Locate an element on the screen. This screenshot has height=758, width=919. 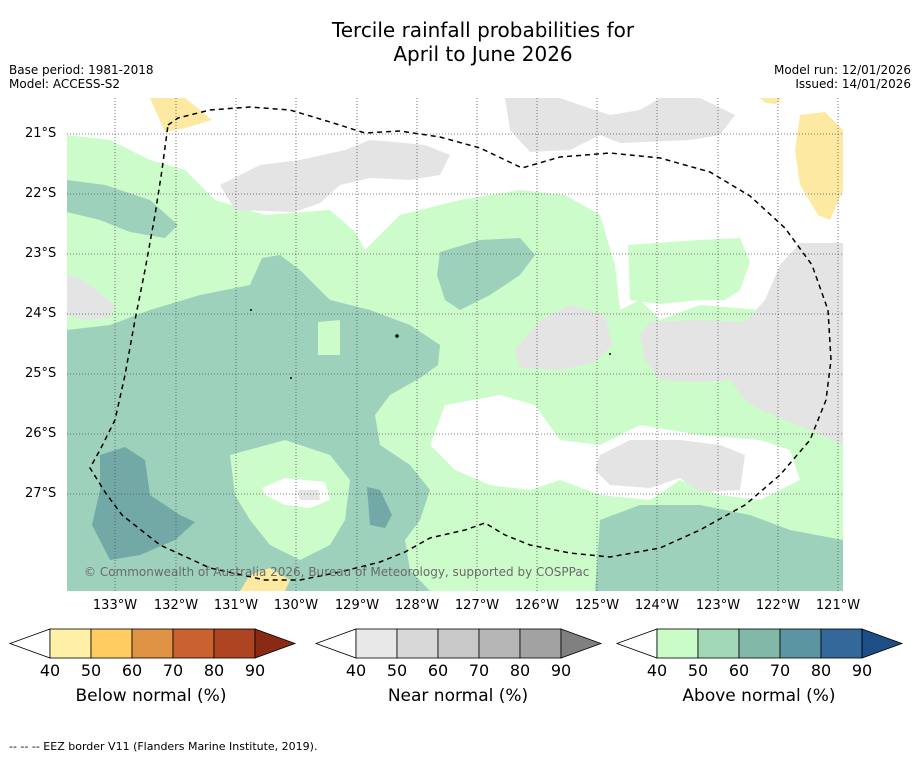
lon-label: 124°W is located at coordinates (657, 605).